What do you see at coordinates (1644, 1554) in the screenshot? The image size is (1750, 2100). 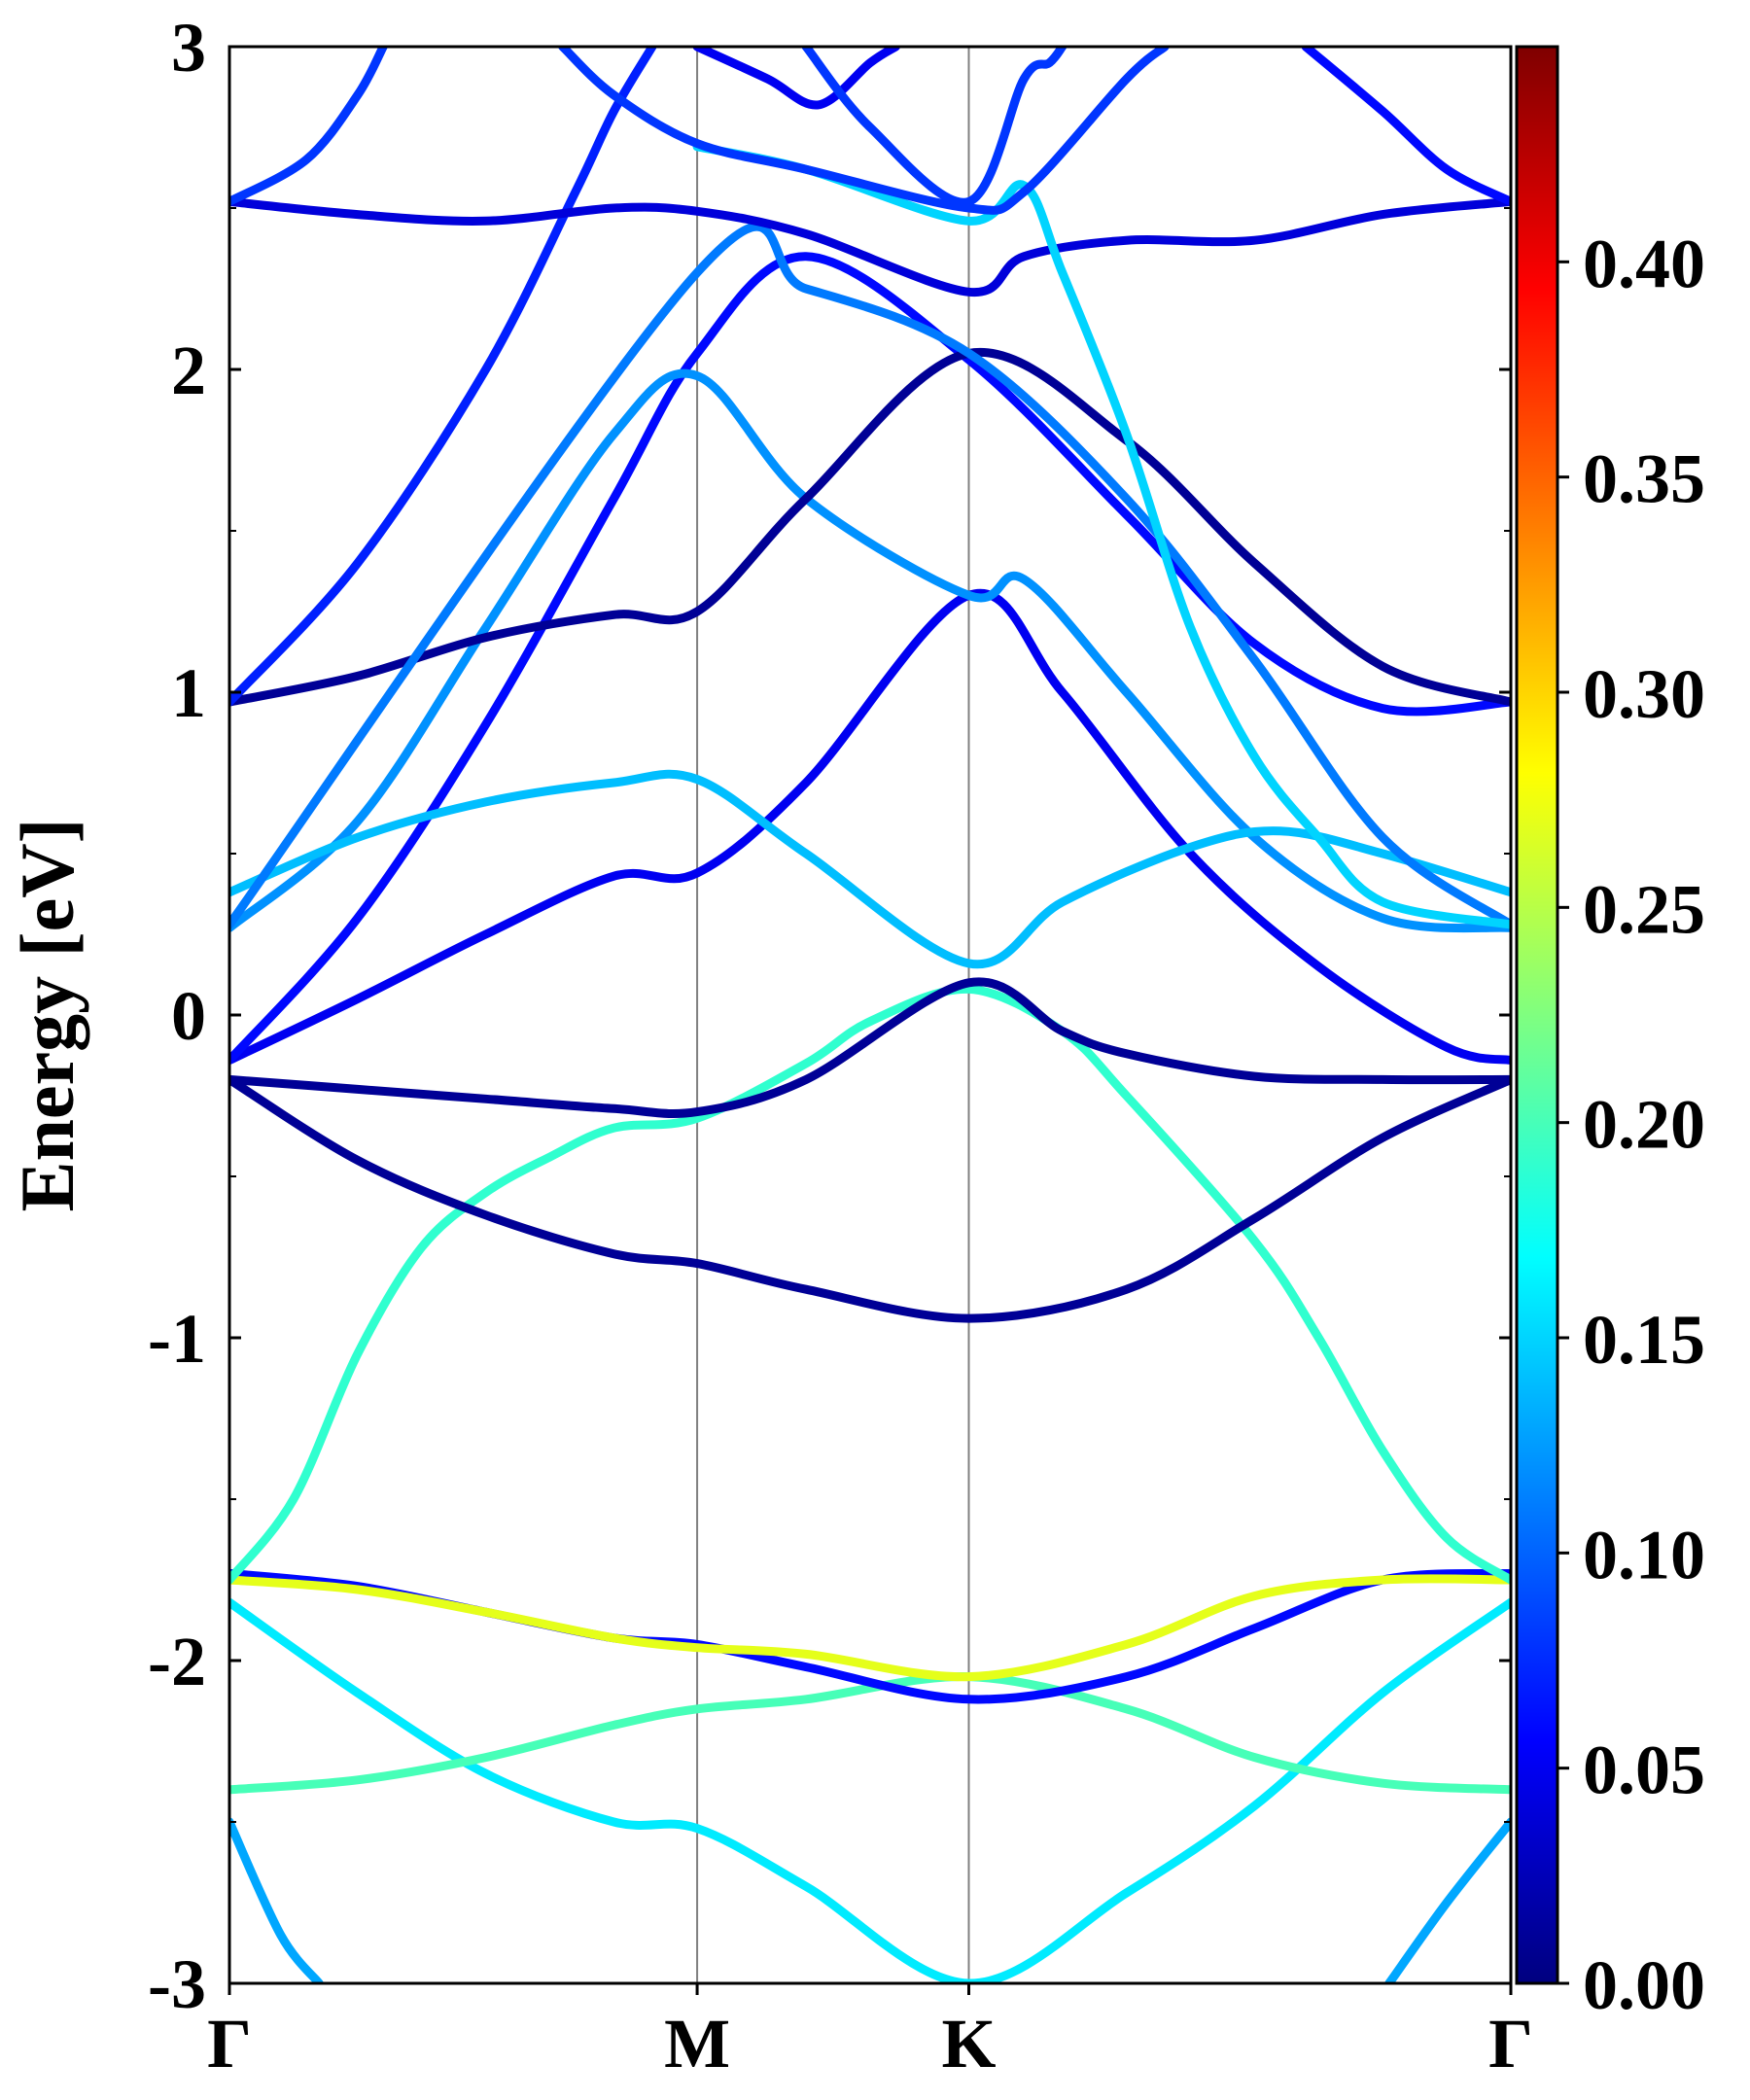 I see `colorbar-tick-label: 0.10` at bounding box center [1644, 1554].